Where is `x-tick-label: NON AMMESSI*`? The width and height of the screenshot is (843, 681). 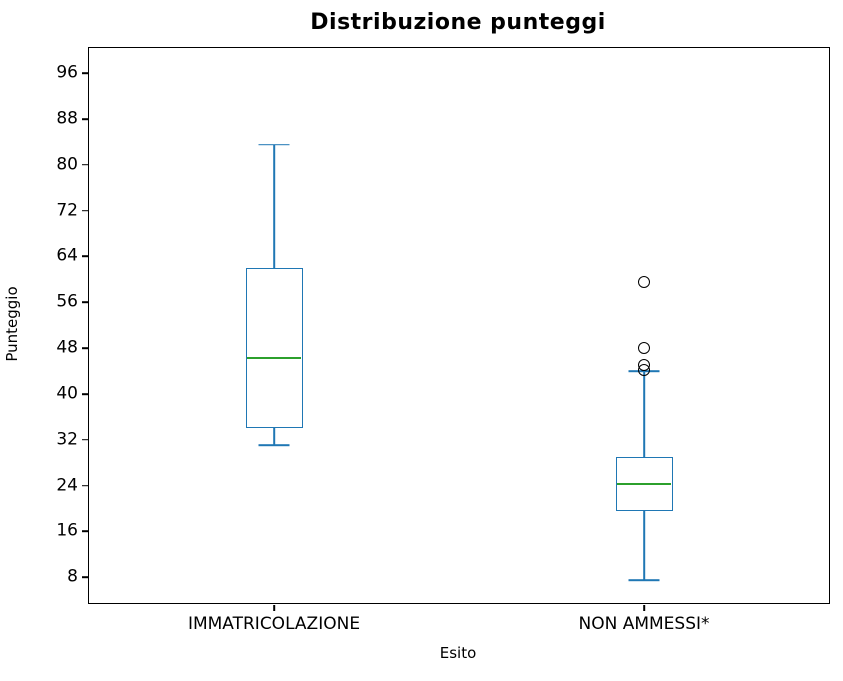
x-tick-label: NON AMMESSI* is located at coordinates (644, 624).